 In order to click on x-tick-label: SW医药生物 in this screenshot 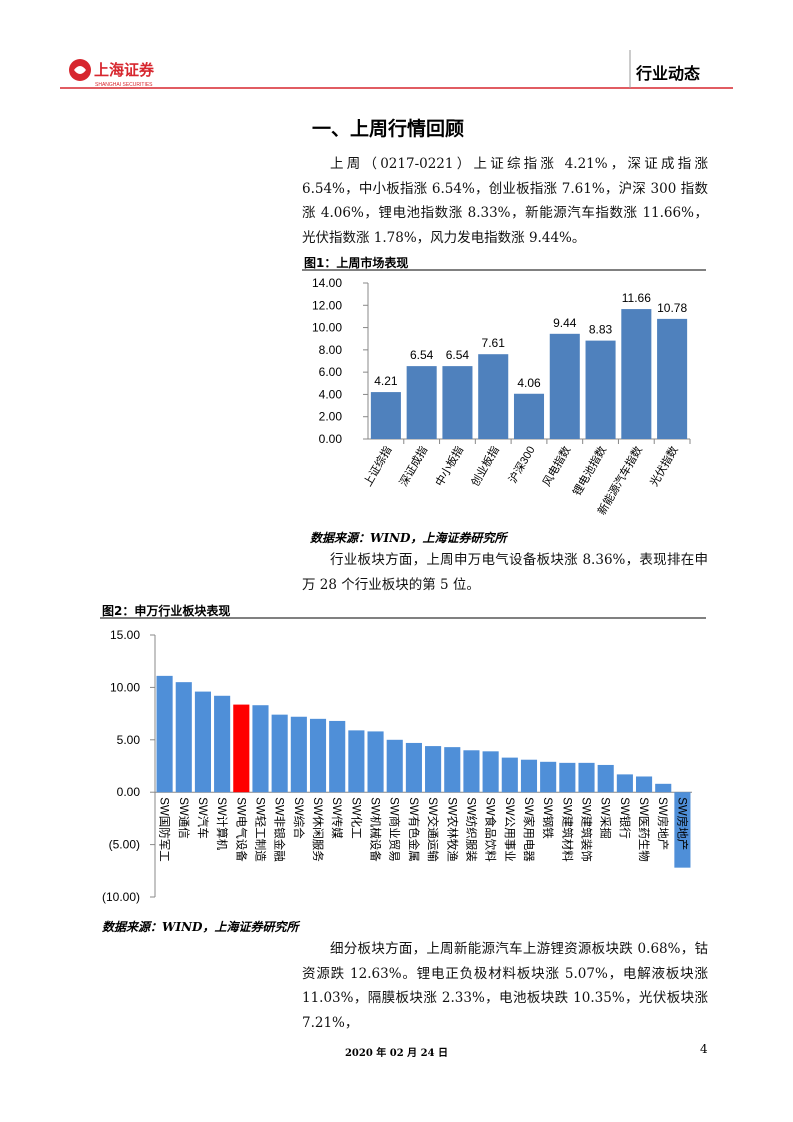, I will do `click(644, 829)`.